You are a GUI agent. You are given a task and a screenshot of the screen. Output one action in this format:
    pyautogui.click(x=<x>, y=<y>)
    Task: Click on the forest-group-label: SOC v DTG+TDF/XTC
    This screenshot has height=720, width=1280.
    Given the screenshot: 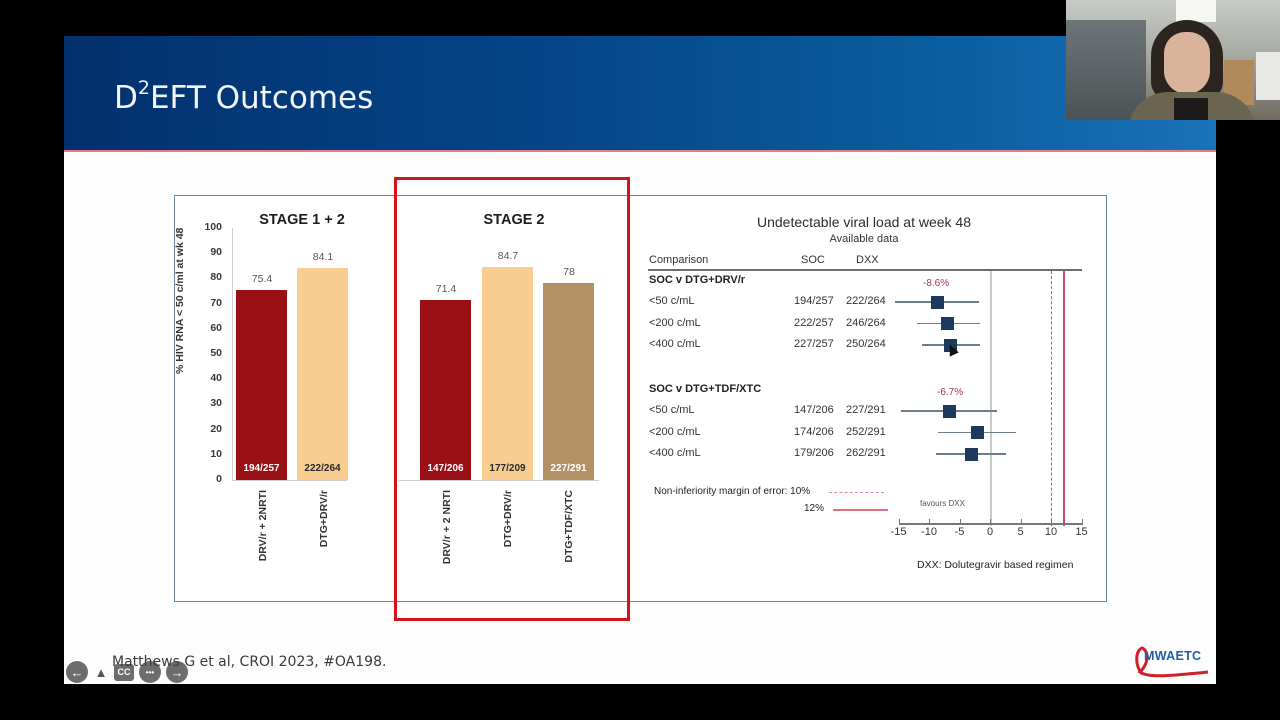 What is the action you would take?
    pyautogui.click(x=705, y=389)
    